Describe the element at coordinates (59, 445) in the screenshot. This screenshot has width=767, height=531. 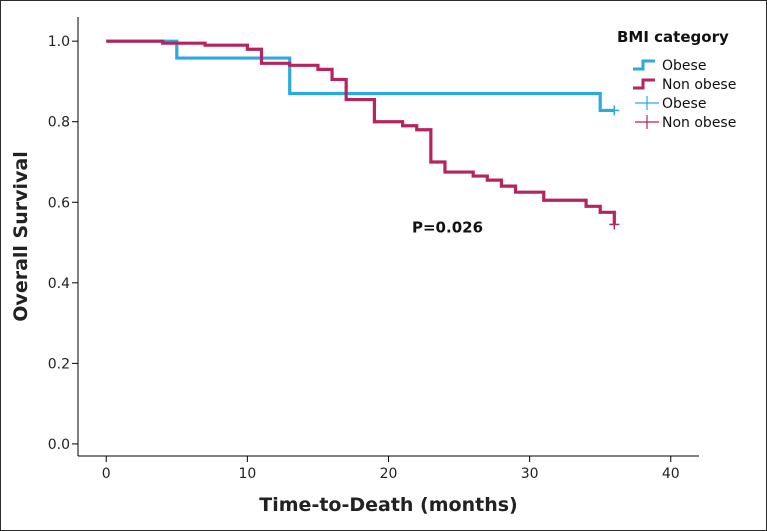
I see `y-tick-label: 0.0` at that location.